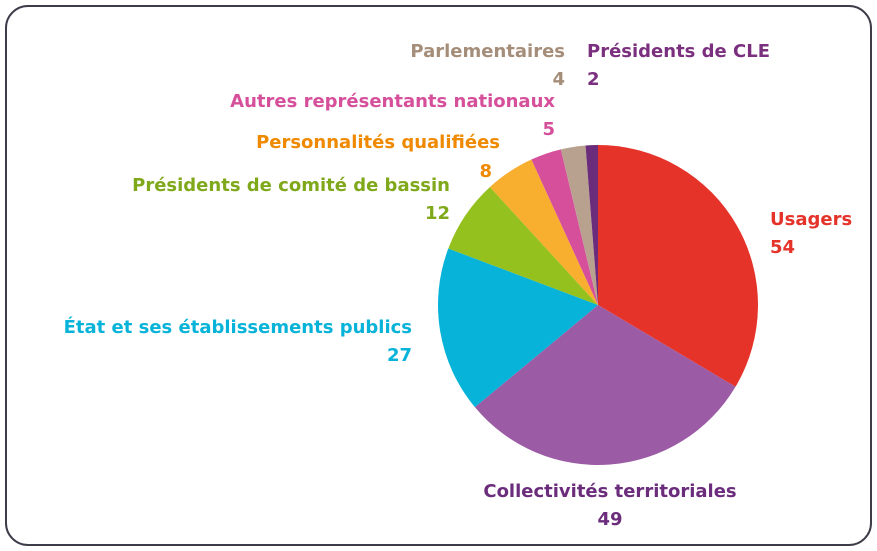  Describe the element at coordinates (593, 79) in the screenshot. I see `slice-value: 2` at that location.